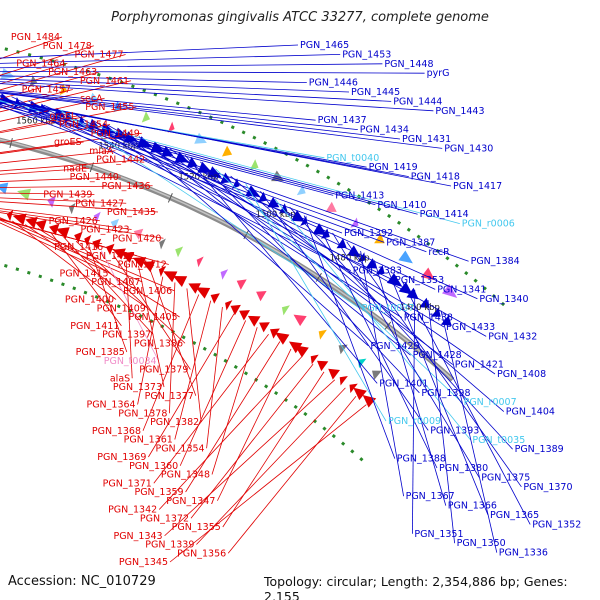  Describe the element at coordinates (125, 186) in the screenshot. I see `gene-label: PGN_1436` at that location.